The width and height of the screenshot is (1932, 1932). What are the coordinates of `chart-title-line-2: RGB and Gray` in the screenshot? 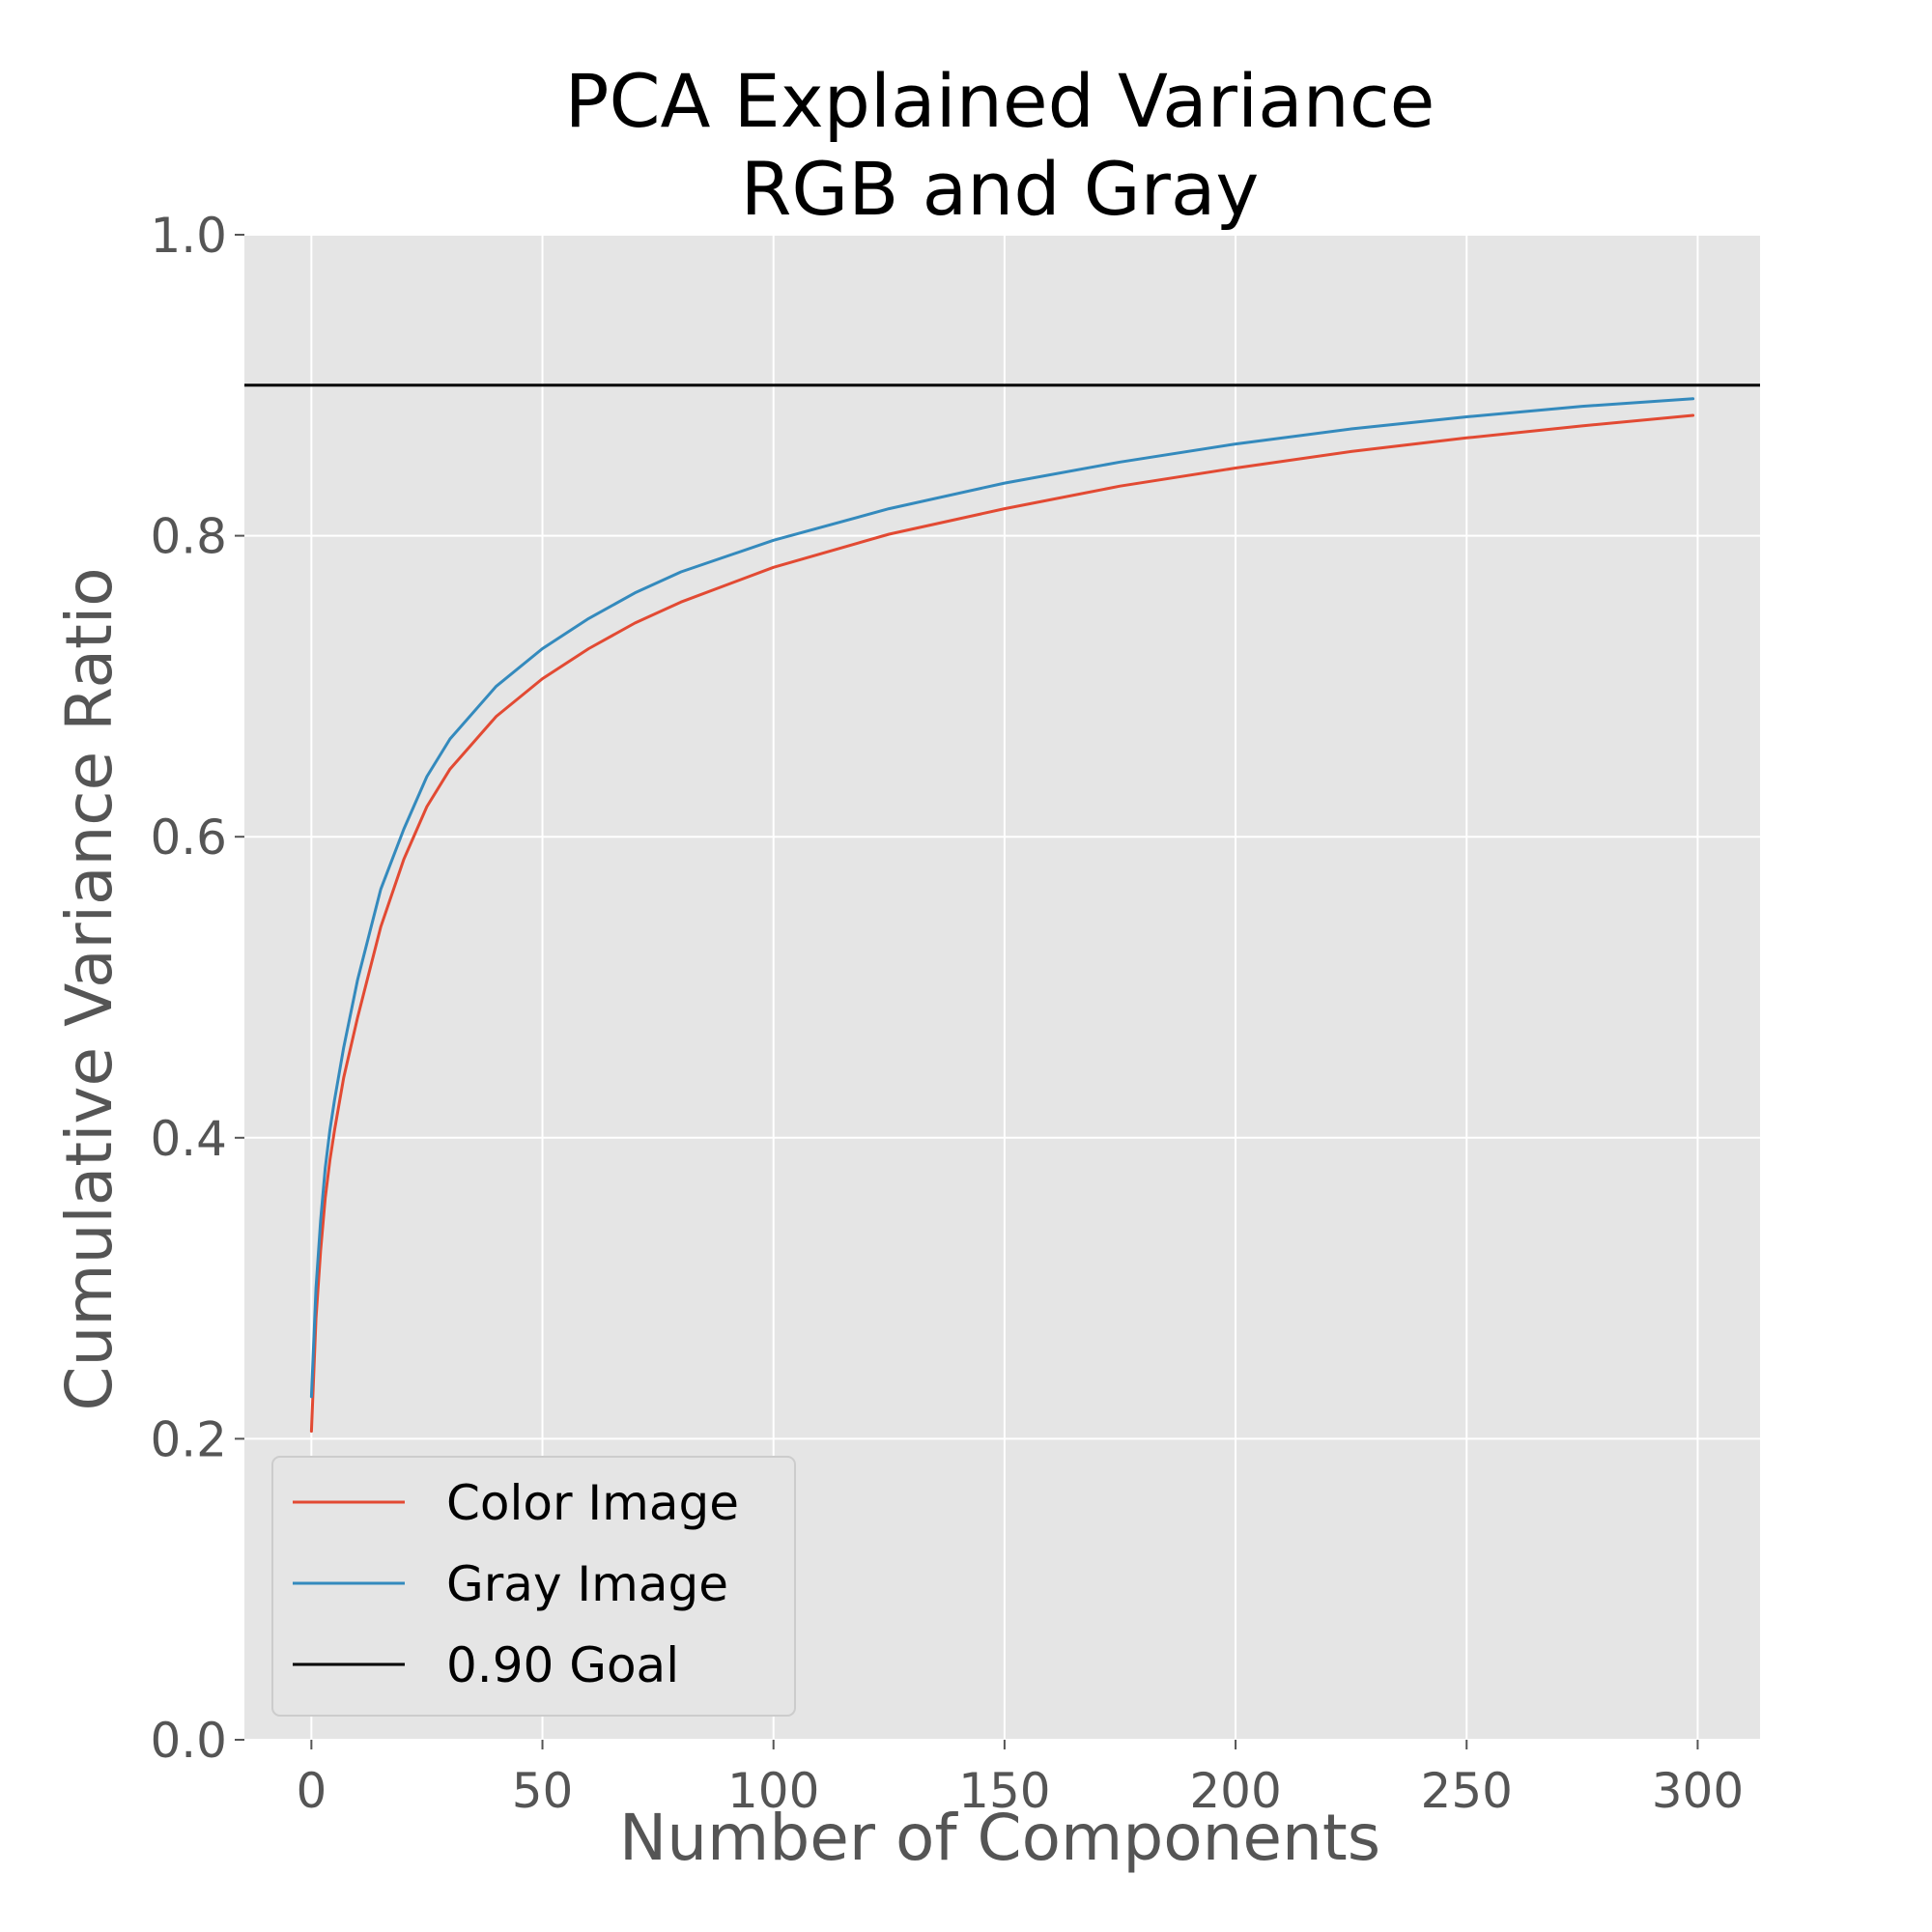 It's located at (1000, 189).